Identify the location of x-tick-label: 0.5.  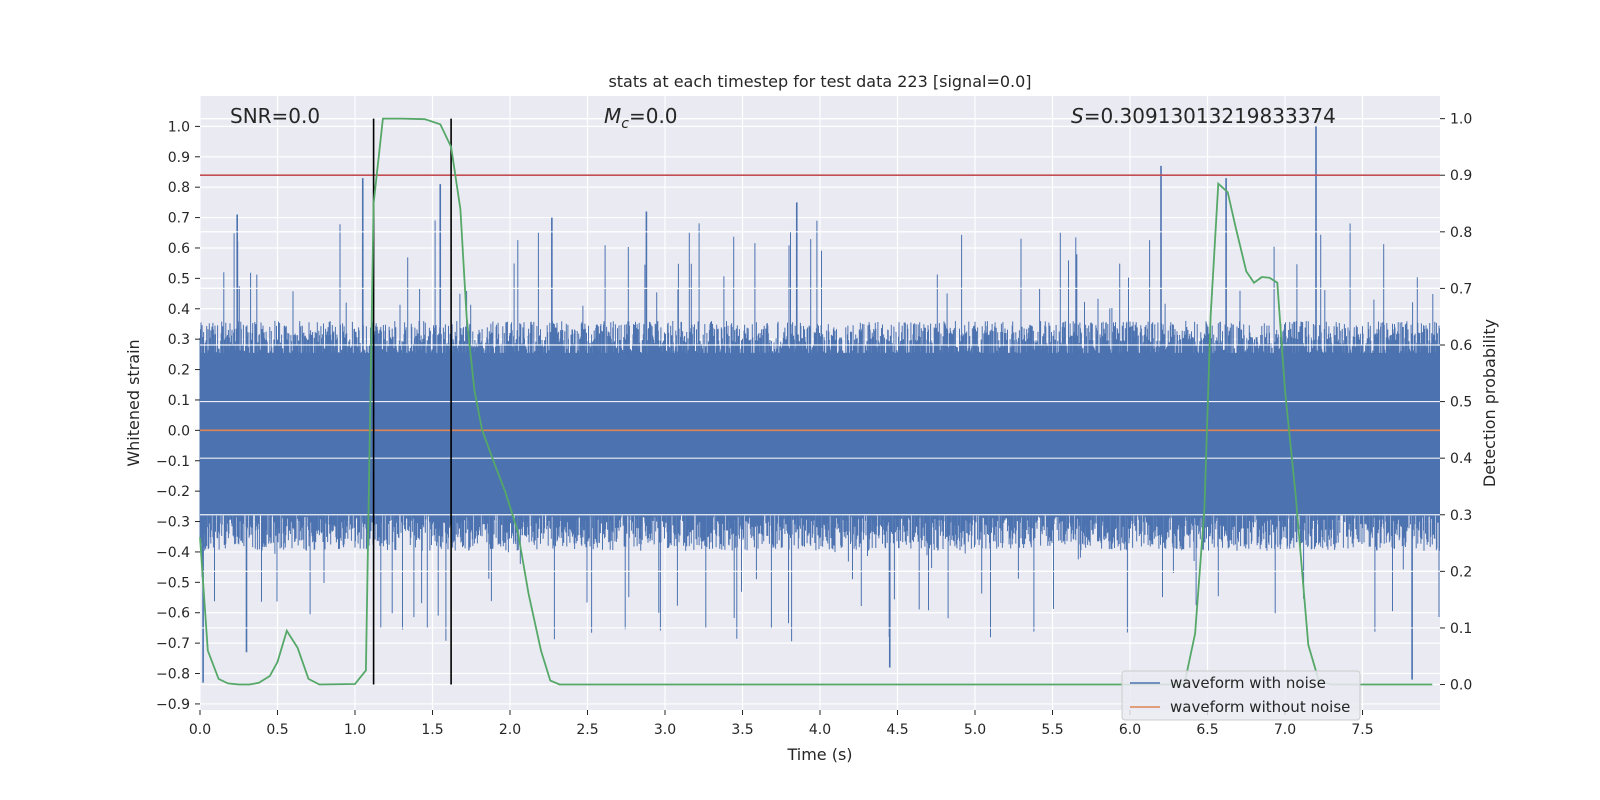
(277, 730).